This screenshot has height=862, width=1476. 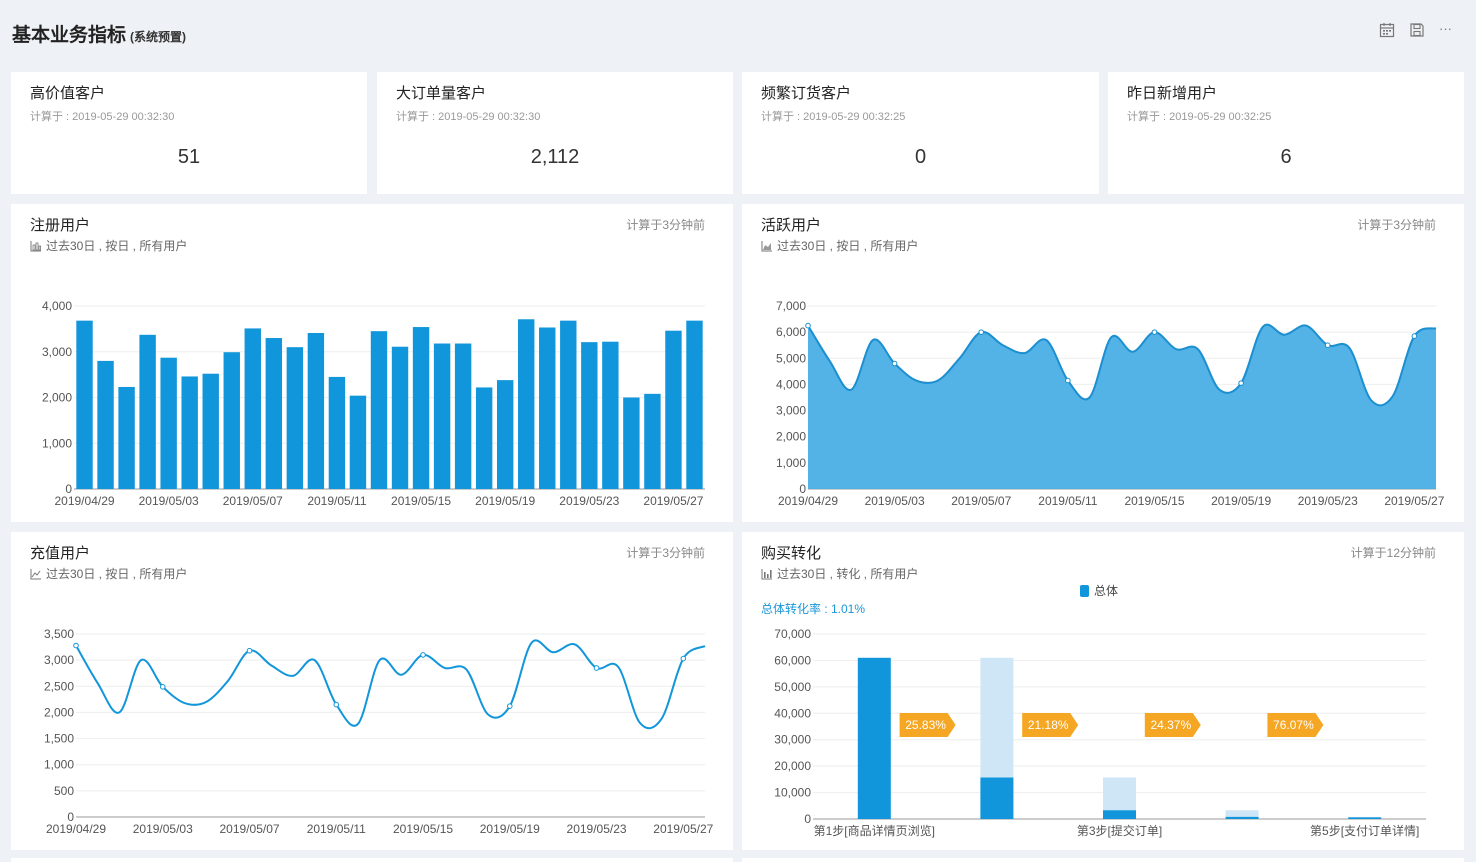 I want to click on area-chart-icon, so click(x=766, y=245).